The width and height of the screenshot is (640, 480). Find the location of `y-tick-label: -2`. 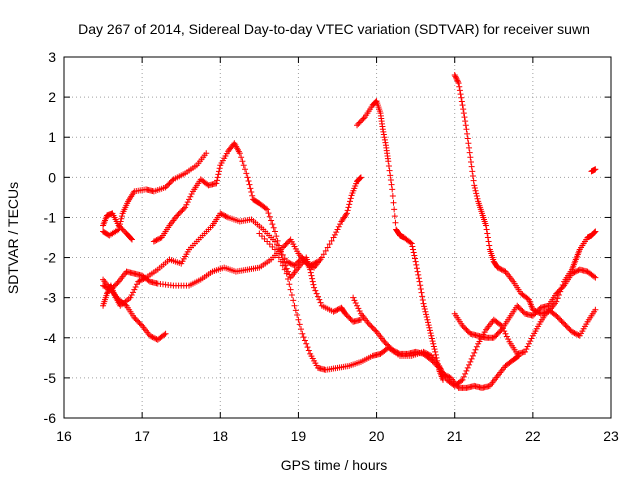

y-tick-label: -2 is located at coordinates (50, 258).